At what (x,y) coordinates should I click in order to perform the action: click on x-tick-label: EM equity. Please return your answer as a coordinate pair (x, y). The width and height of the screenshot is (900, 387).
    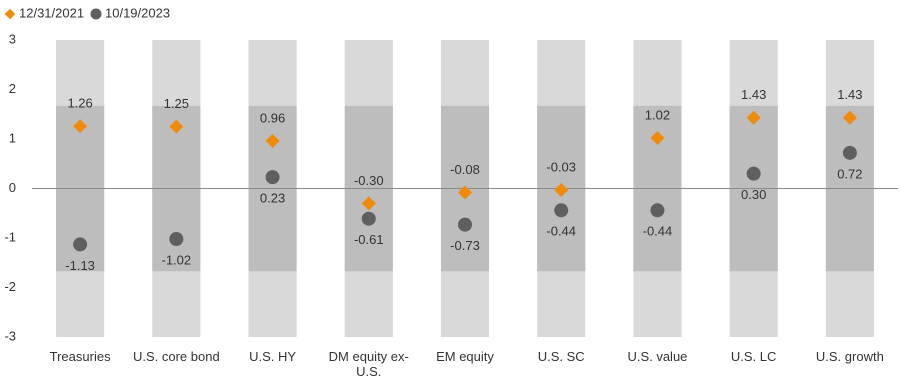
    Looking at the image, I should click on (465, 356).